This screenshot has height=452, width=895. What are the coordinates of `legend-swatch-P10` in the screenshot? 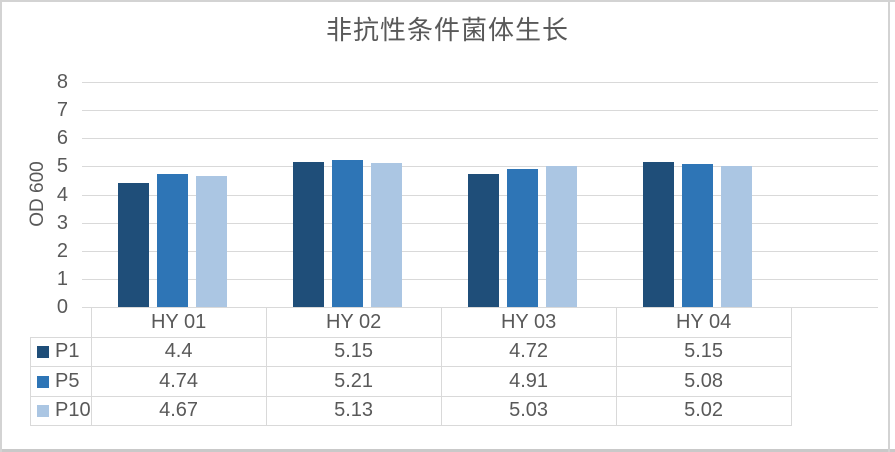 It's located at (43, 411).